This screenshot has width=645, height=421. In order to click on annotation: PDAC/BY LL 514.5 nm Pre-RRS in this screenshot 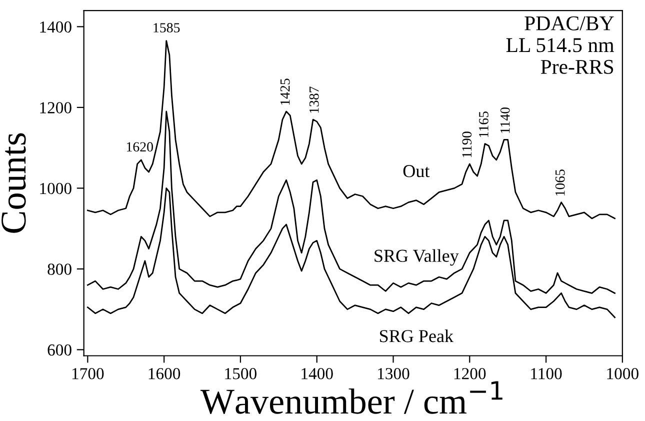, I will do `click(560, 45)`.